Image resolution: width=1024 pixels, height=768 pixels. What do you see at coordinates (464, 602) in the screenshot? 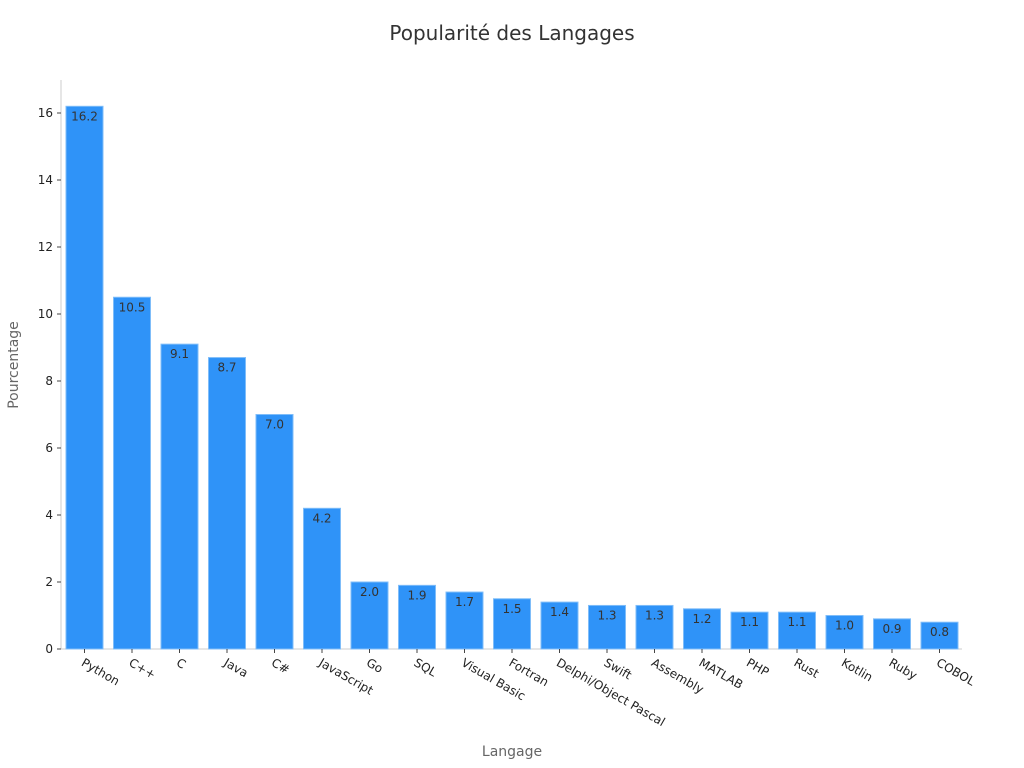
I see `data-label: 1.7` at bounding box center [464, 602].